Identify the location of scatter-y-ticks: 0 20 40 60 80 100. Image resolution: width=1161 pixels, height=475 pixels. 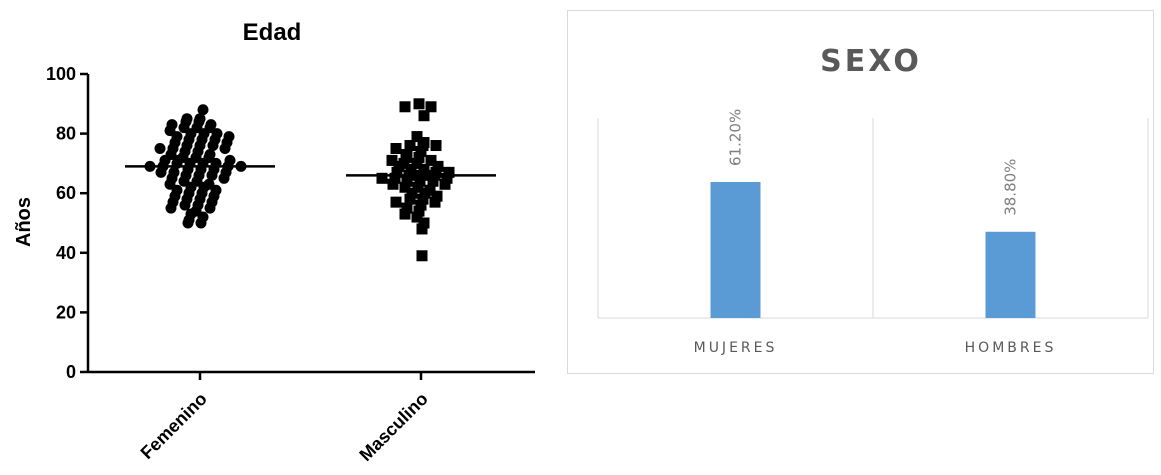
(67, 223).